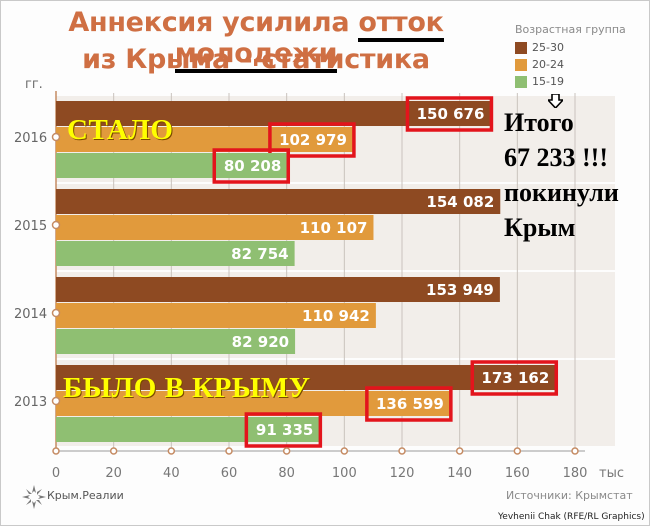  I want to click on legend-title: Возрастная группа, so click(570, 29).